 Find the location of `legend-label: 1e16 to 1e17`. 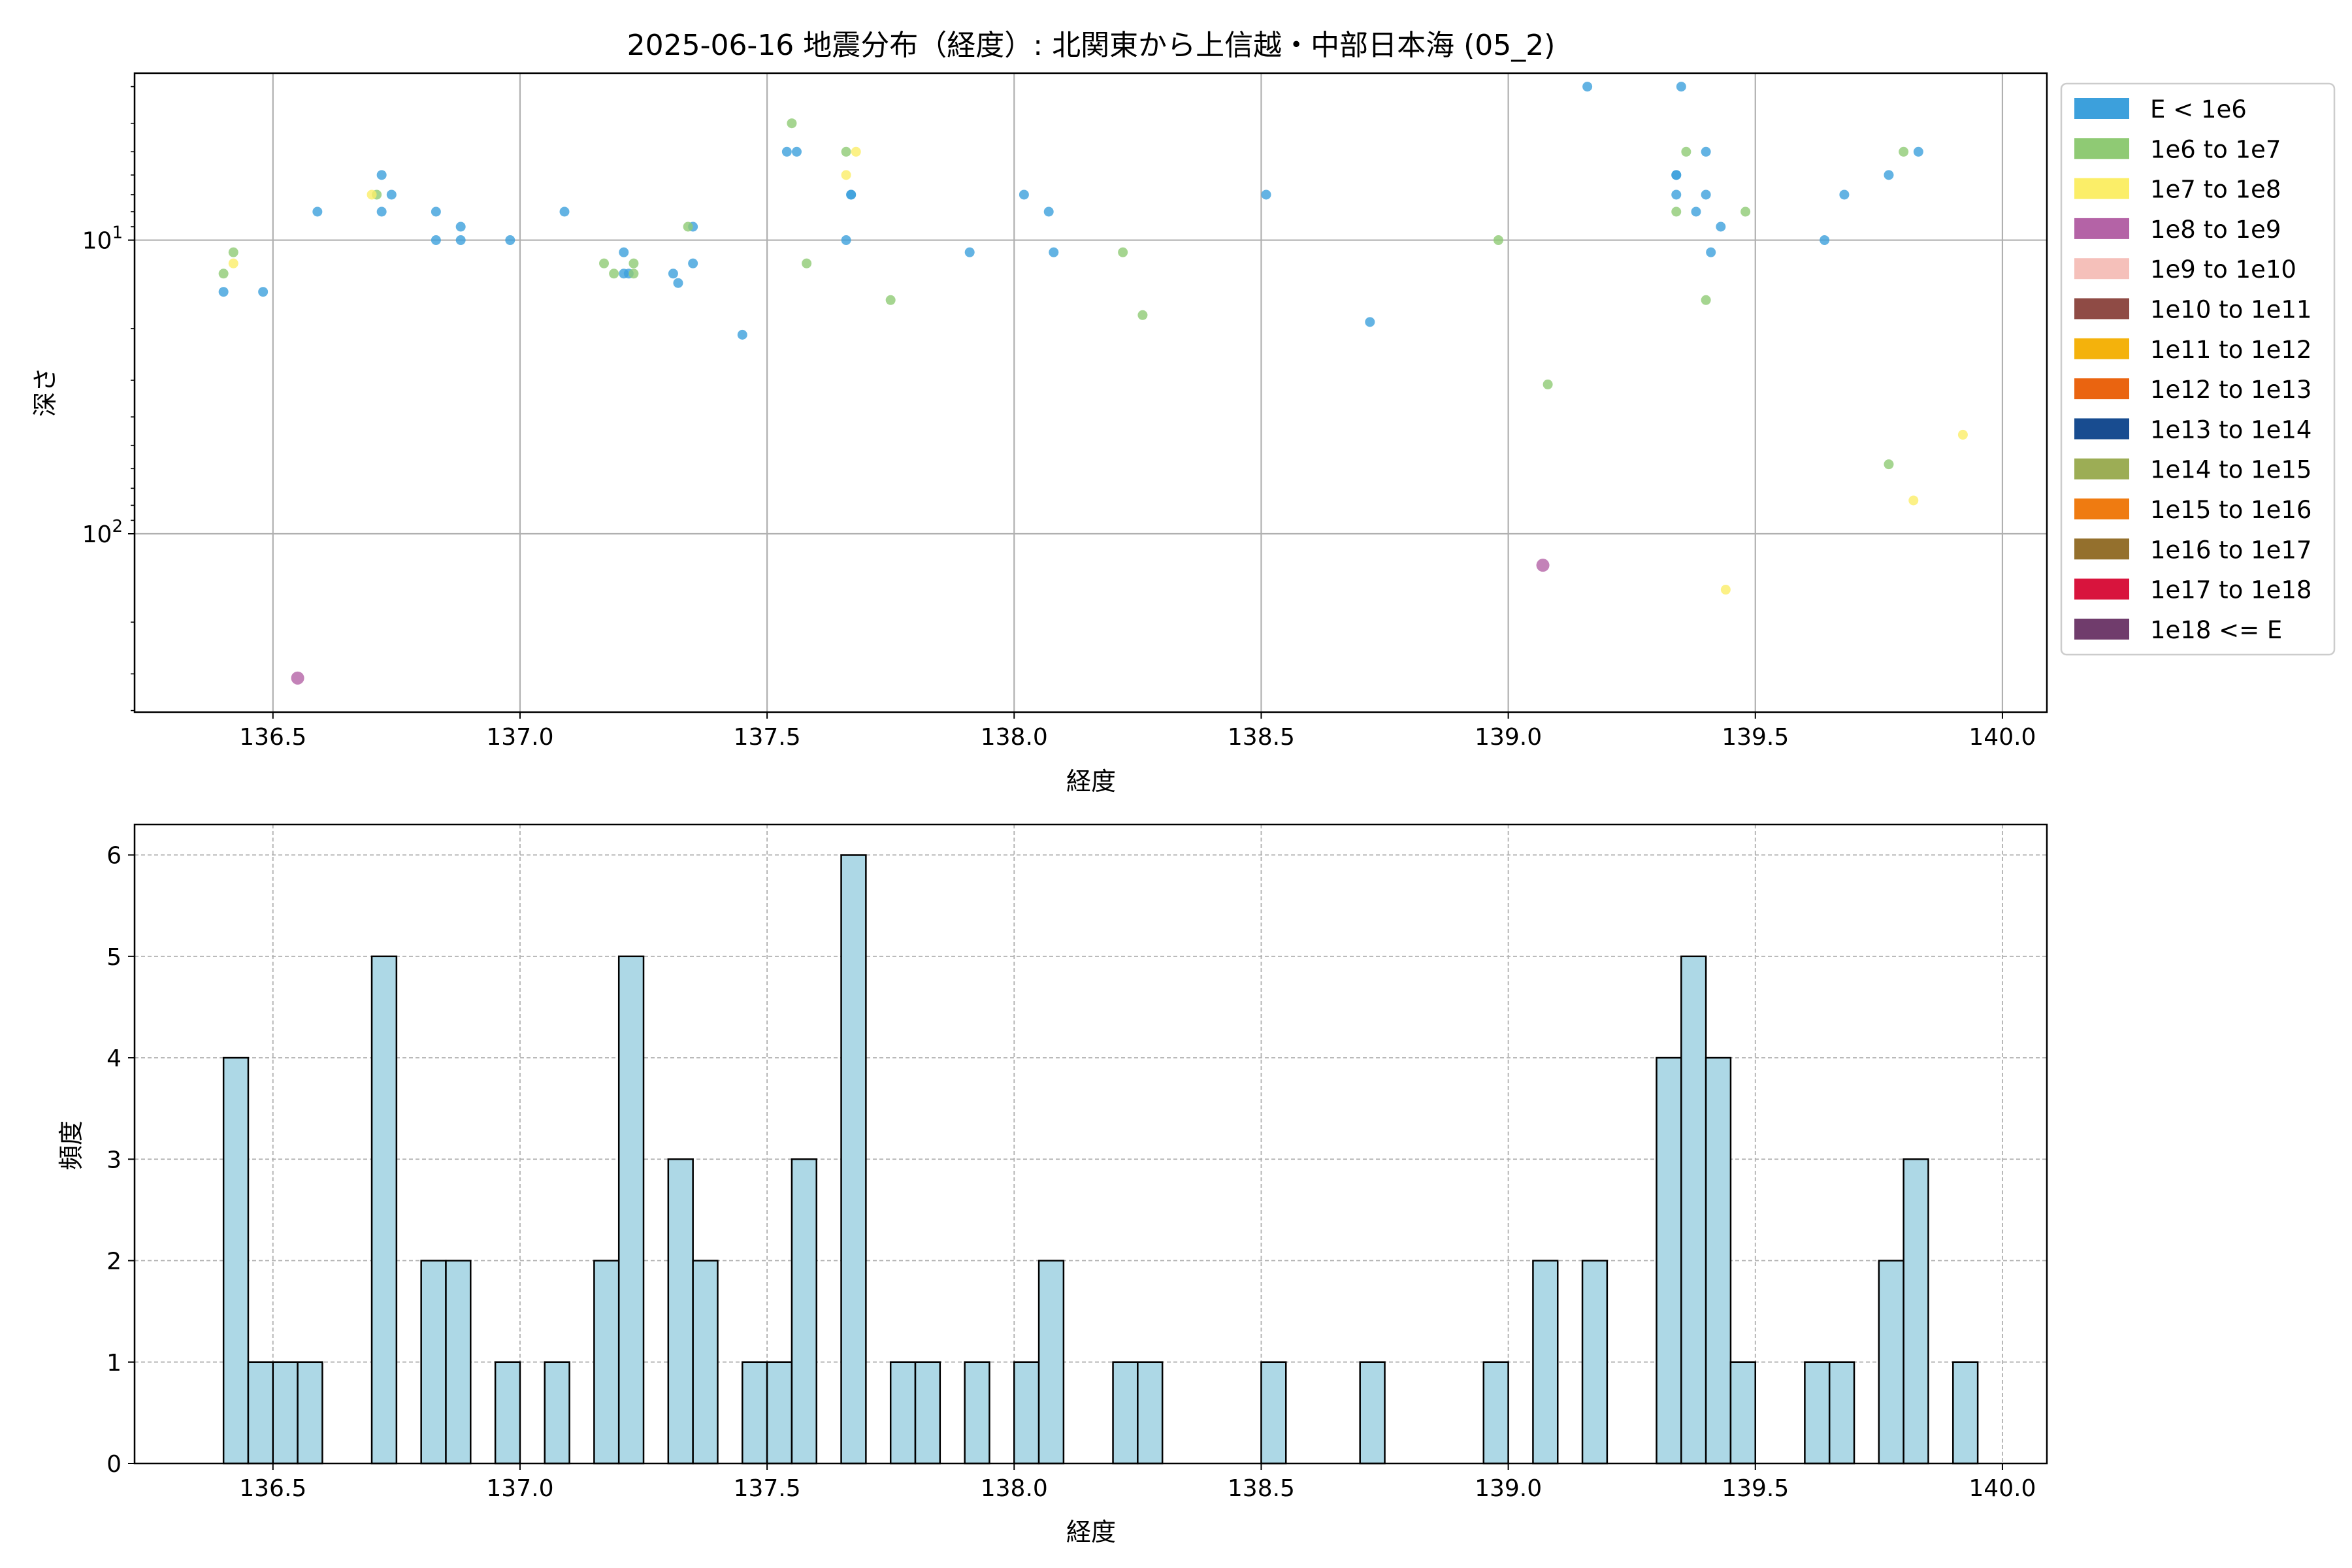

legend-label: 1e16 to 1e17 is located at coordinates (2230, 550).